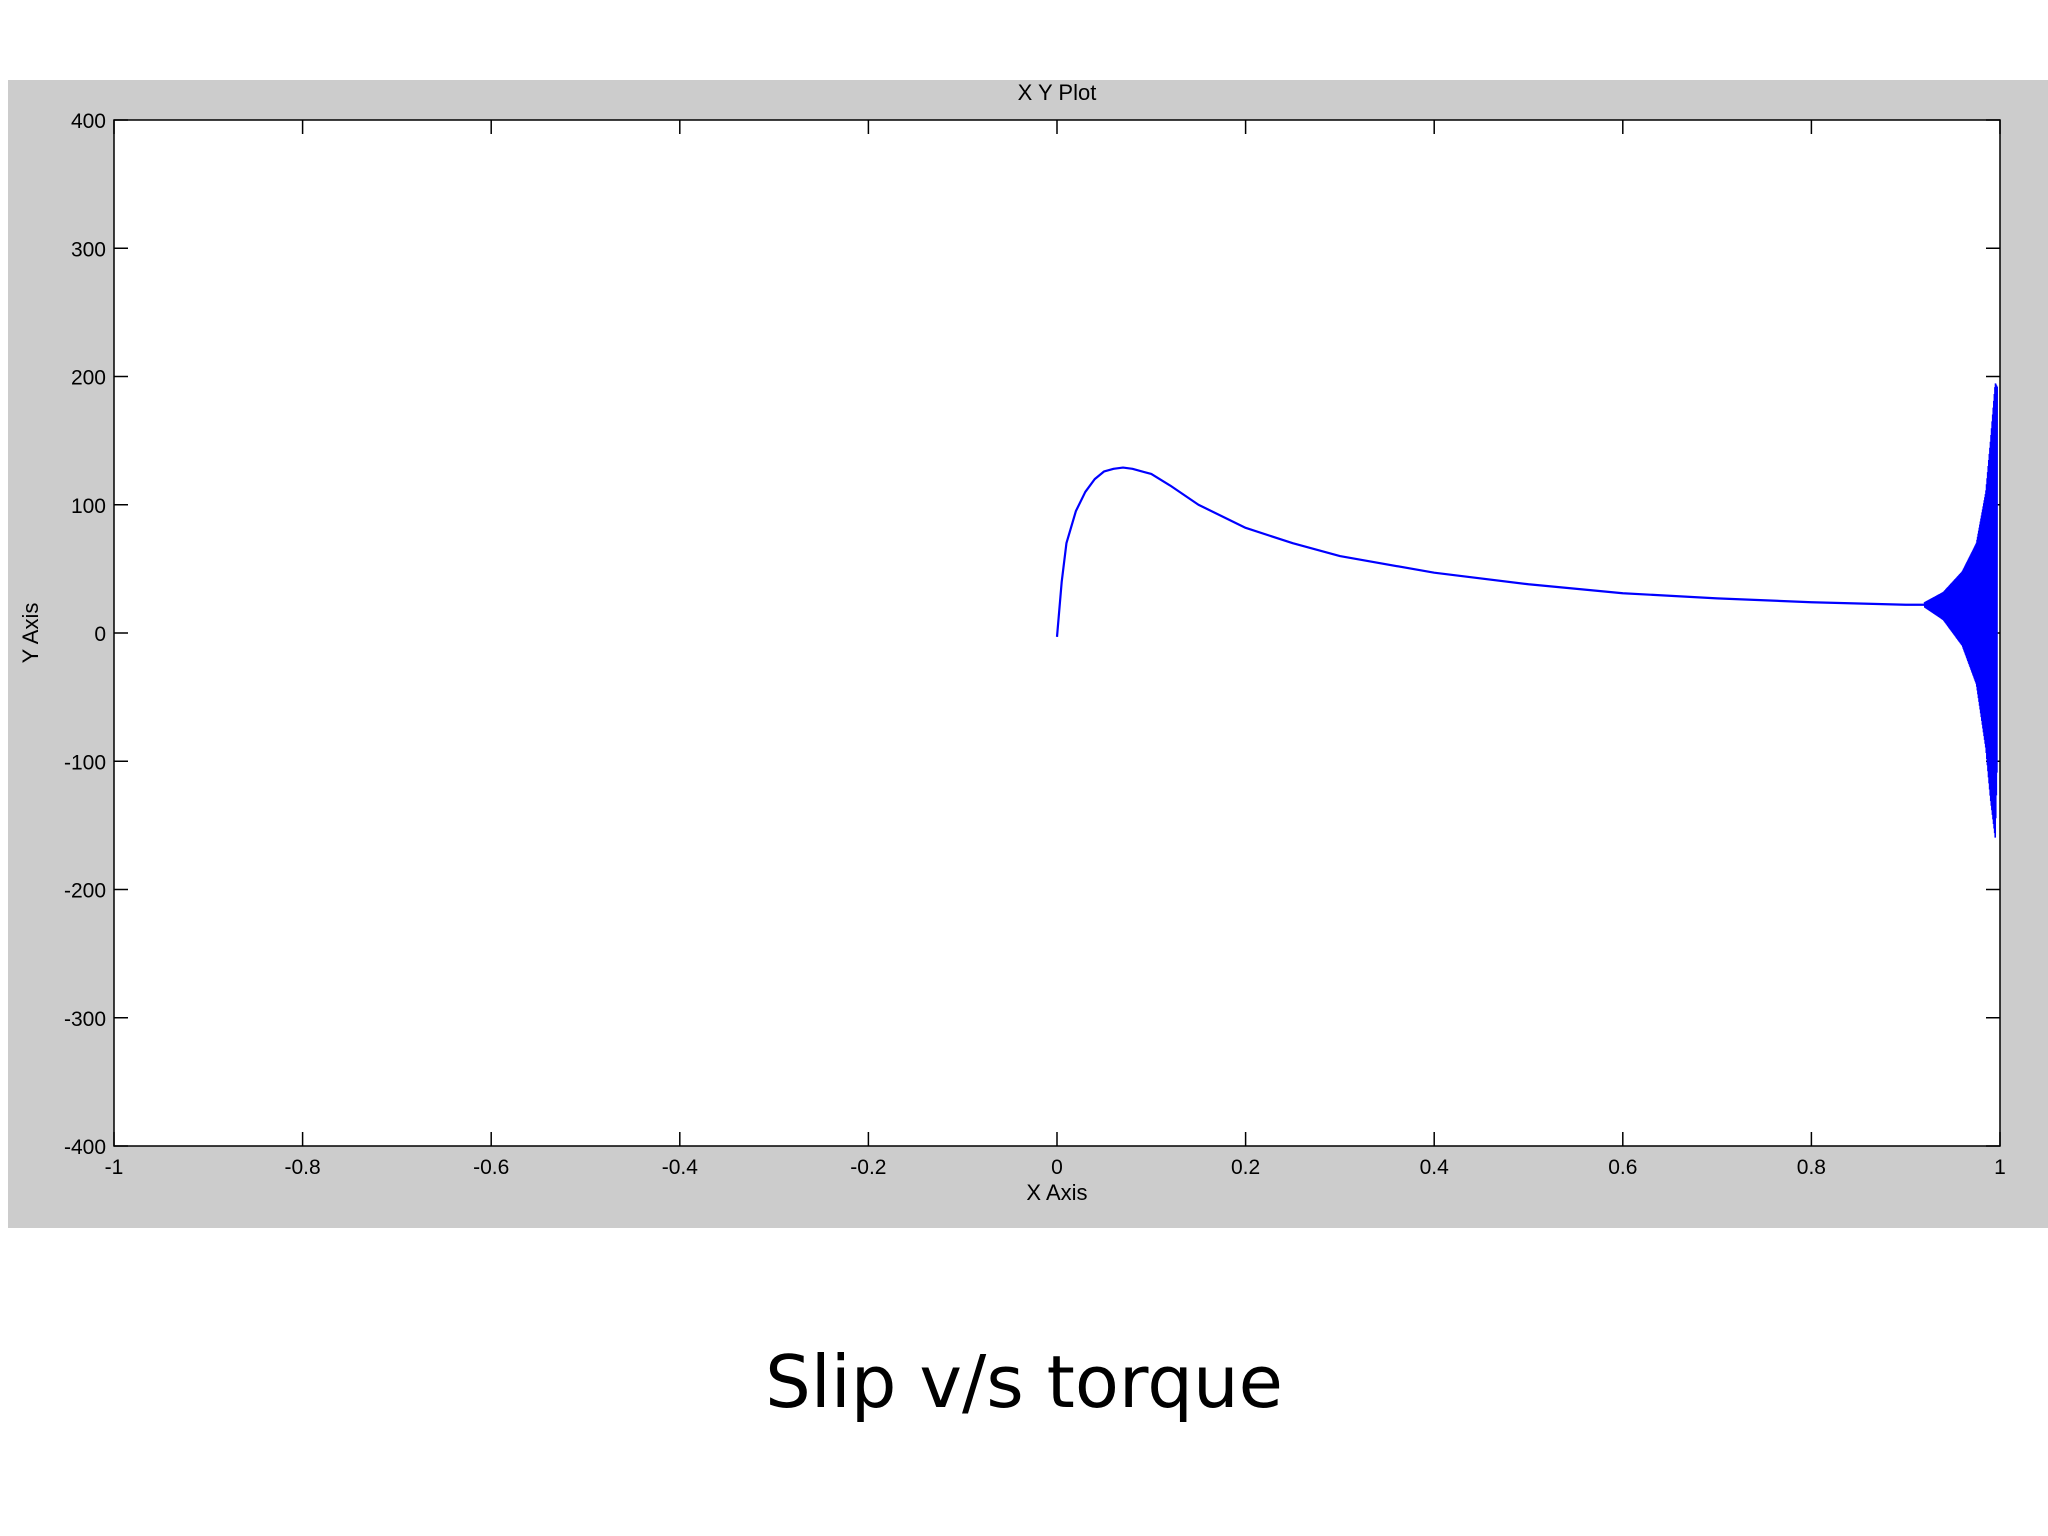 This screenshot has height=1536, width=2048. I want to click on torque-curve, so click(1490, 551).